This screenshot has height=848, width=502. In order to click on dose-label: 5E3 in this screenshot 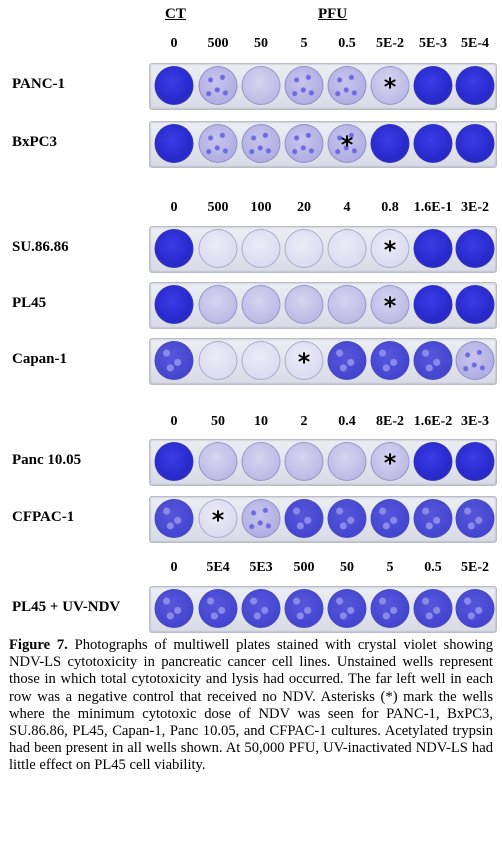, I will do `click(261, 567)`.